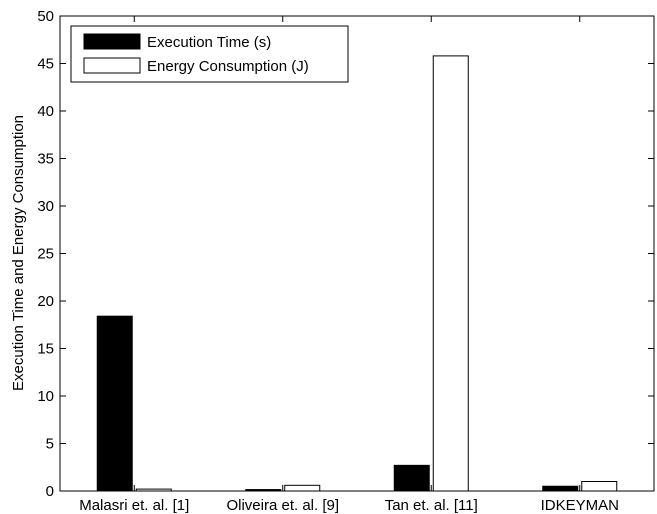 The image size is (657, 514). Describe the element at coordinates (134, 505) in the screenshot. I see `x-tick-label: Malasri et. al. [1]` at that location.